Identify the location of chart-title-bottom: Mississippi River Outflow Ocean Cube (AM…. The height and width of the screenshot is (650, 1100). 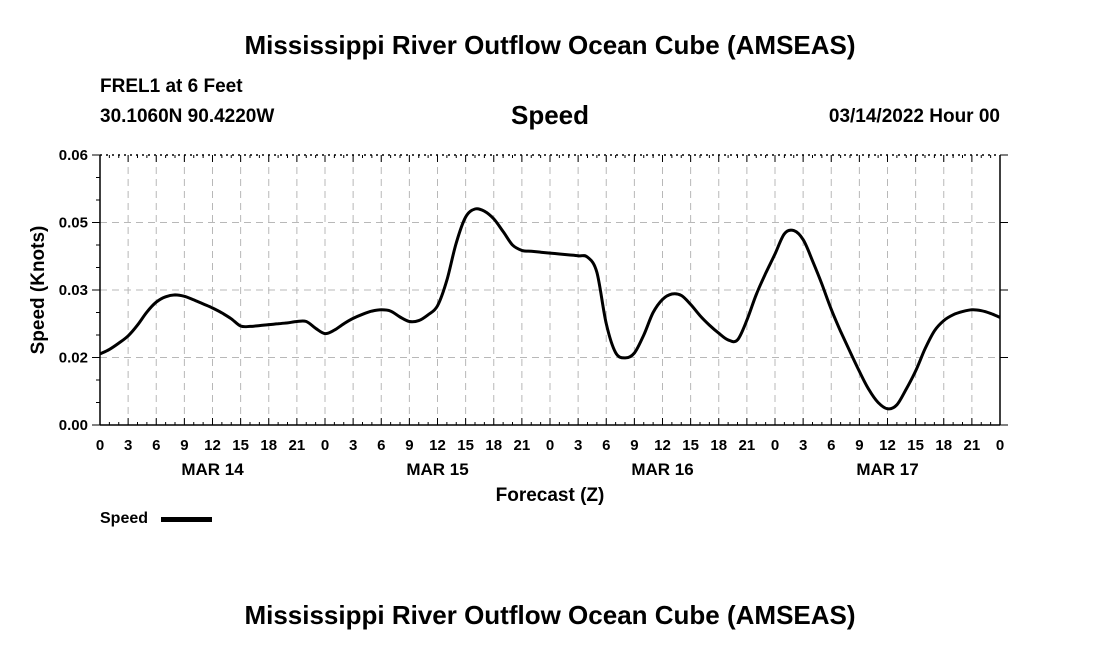
(550, 615).